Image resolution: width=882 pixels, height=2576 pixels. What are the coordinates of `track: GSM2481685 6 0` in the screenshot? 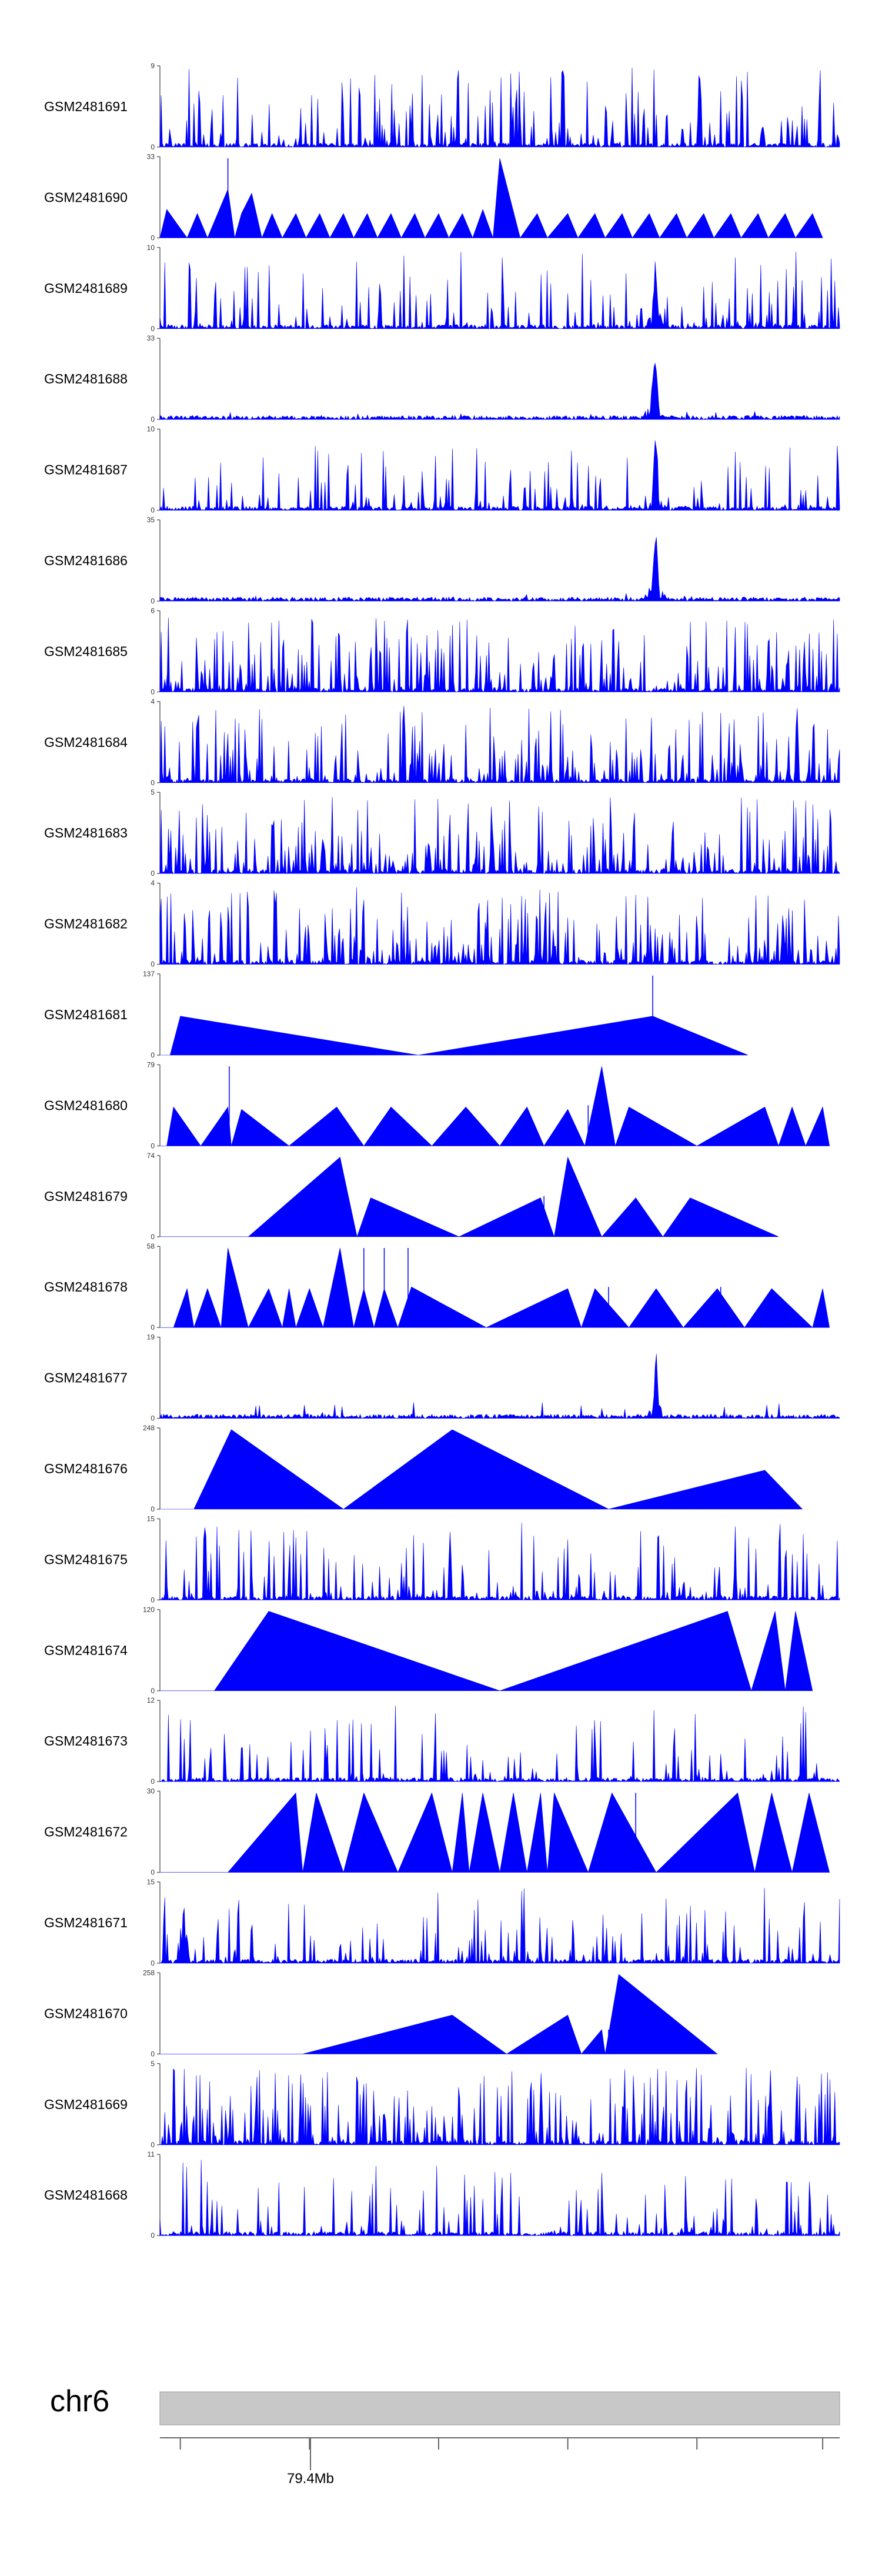 It's located at (442, 651).